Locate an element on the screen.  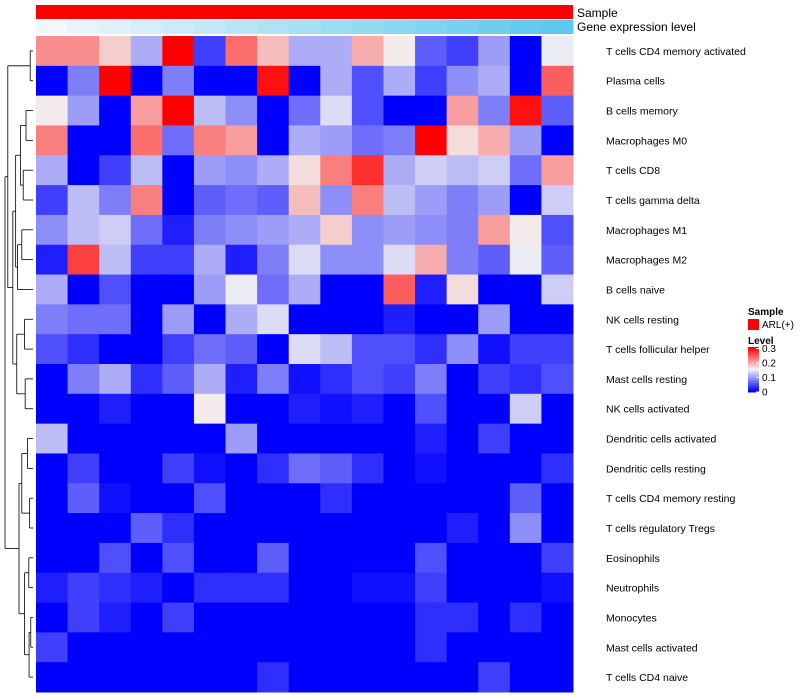
row-label: Neutrophils is located at coordinates (632, 589).